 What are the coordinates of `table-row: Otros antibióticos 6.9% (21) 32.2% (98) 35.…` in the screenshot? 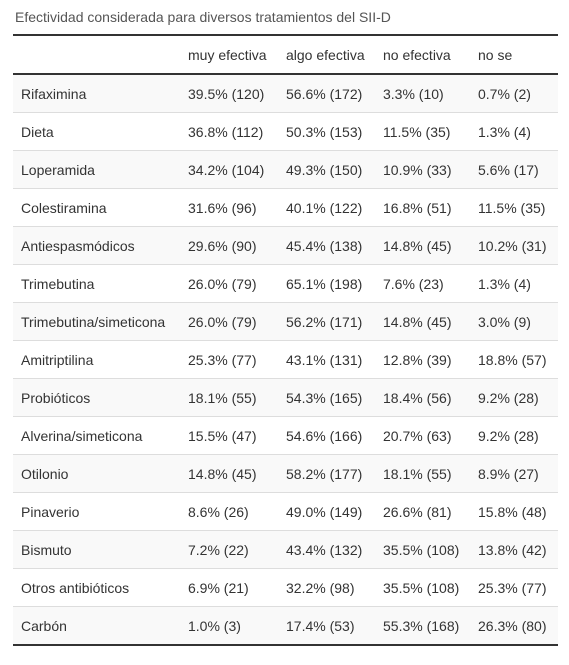 It's located at (285, 587).